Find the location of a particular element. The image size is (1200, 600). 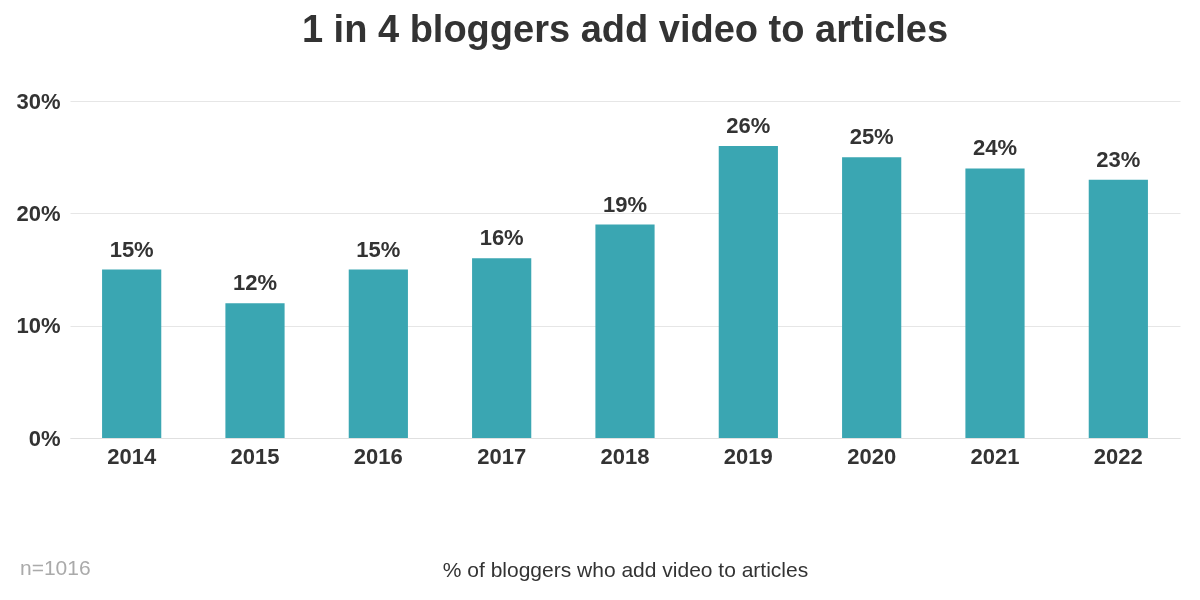

data-label: 19% is located at coordinates (625, 204).